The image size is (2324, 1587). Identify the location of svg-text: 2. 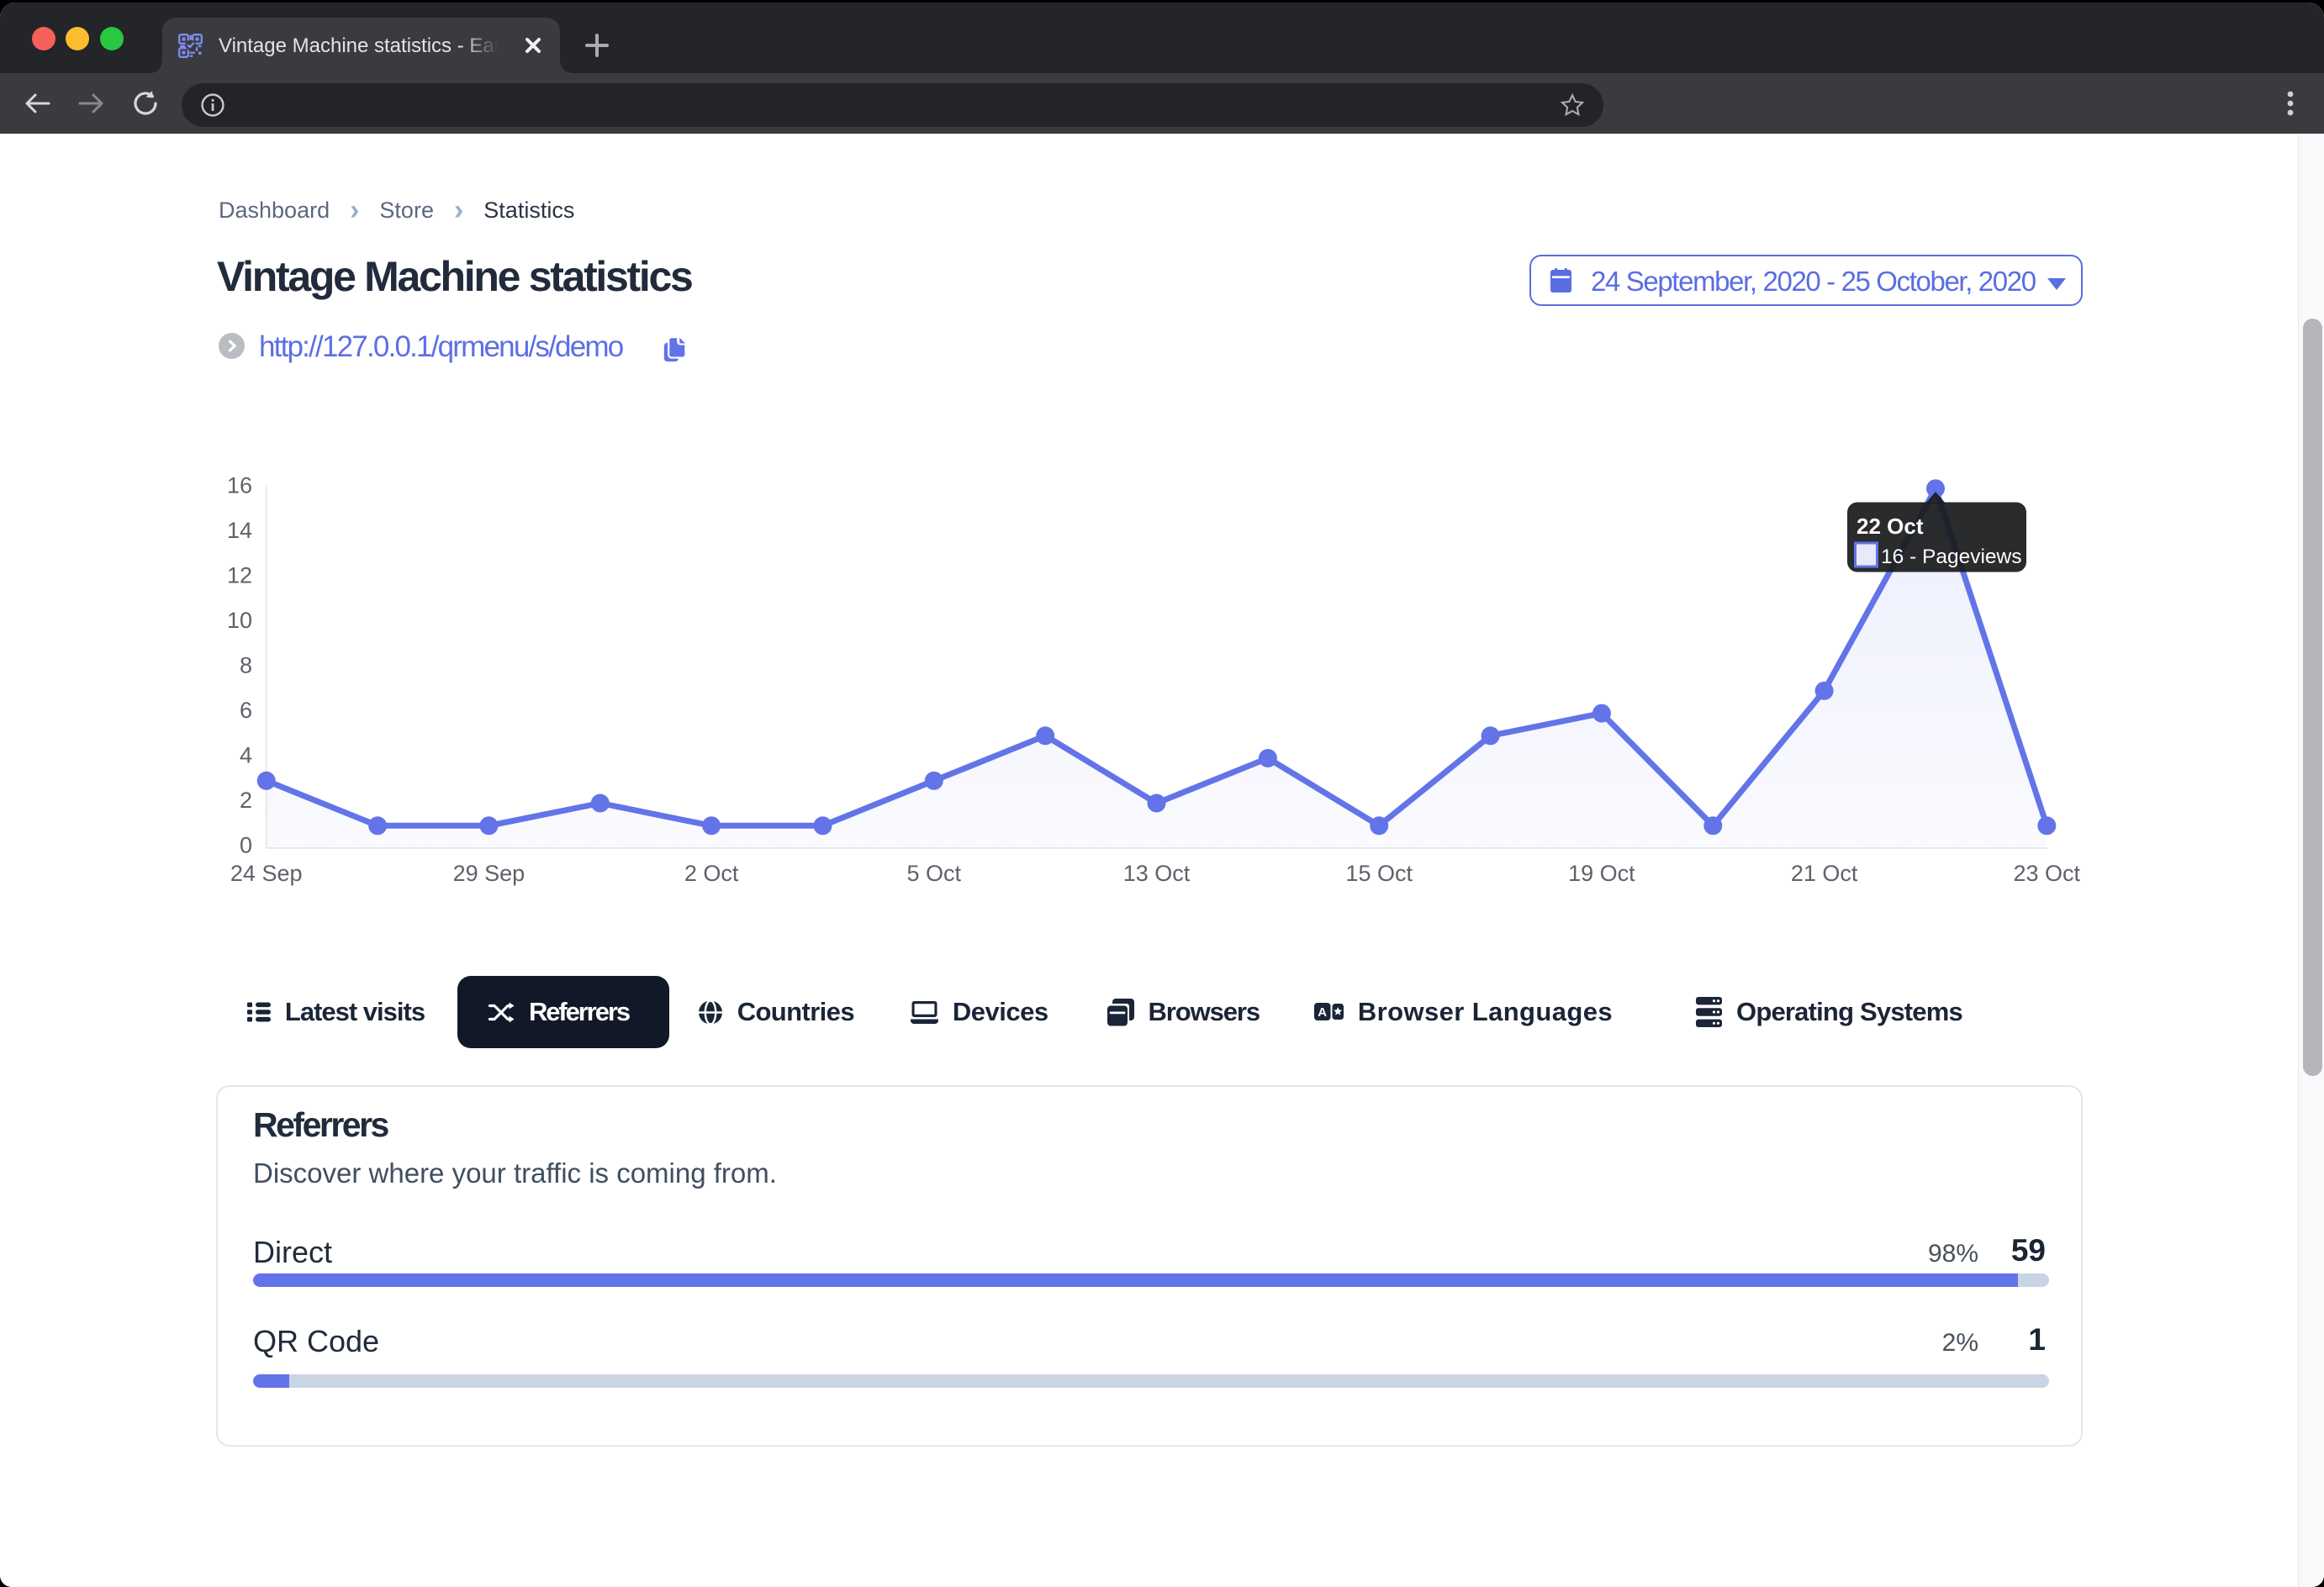
(246, 800).